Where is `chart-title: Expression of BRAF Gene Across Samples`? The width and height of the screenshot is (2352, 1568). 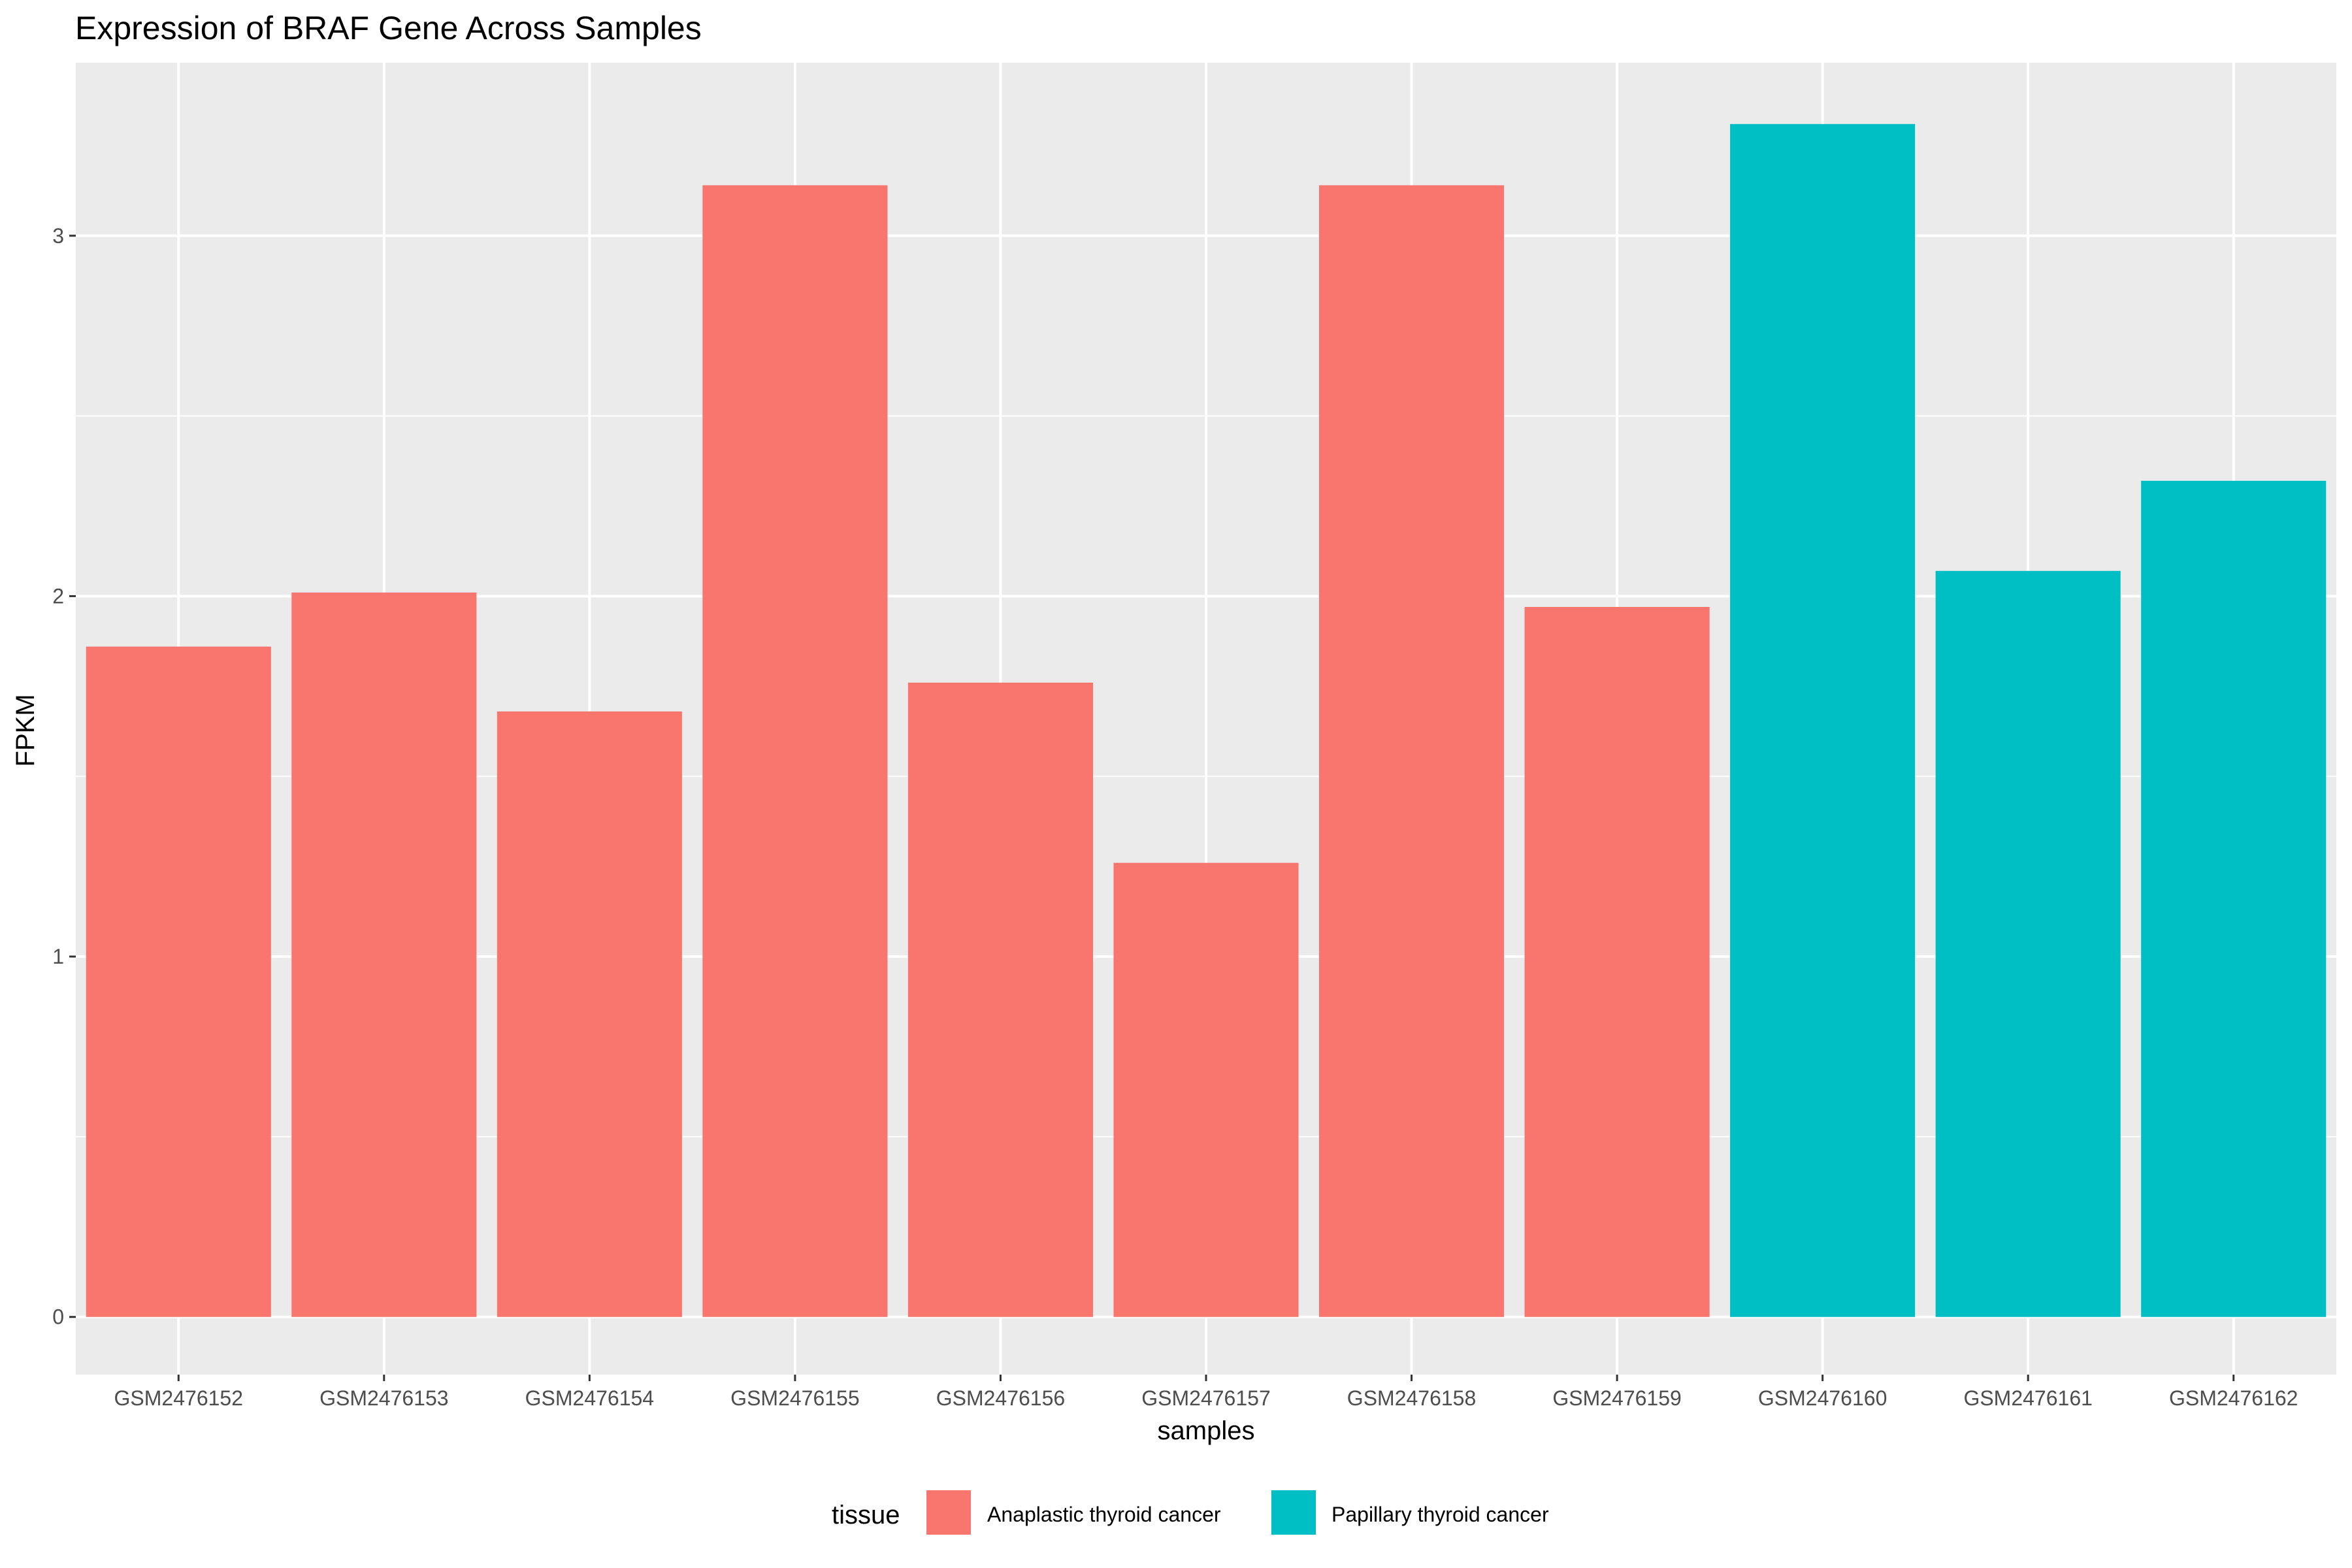
chart-title: Expression of BRAF Gene Across Samples is located at coordinates (388, 28).